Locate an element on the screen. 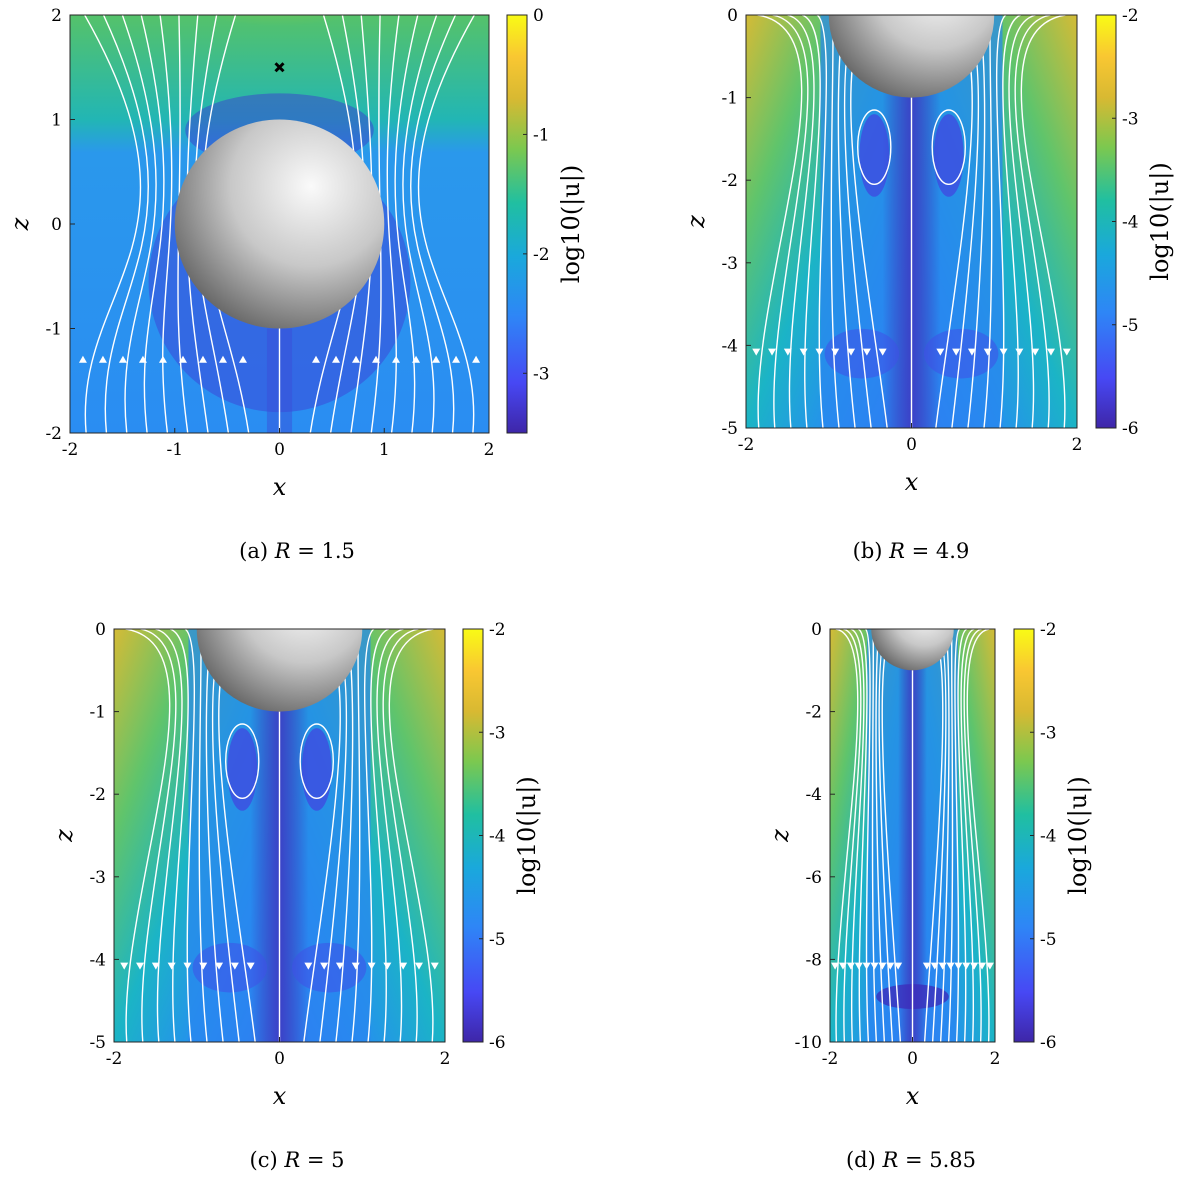 This screenshot has width=1186, height=1191. panel-caption: (d) R = 5.85 is located at coordinates (911, 1160).